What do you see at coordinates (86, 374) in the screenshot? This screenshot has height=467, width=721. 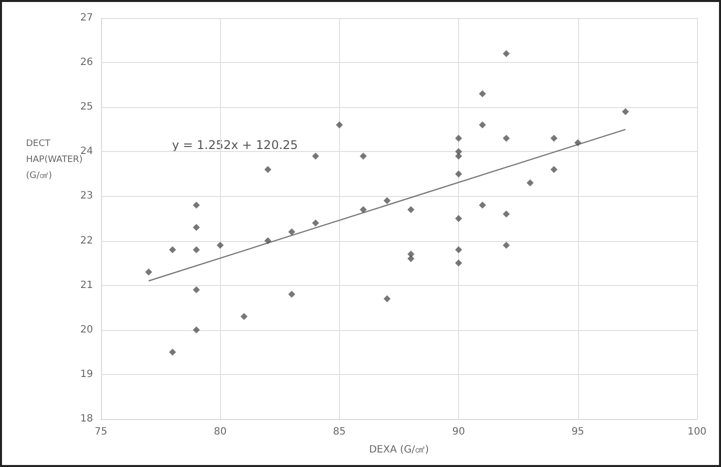 I see `y-tick-label: 19` at bounding box center [86, 374].